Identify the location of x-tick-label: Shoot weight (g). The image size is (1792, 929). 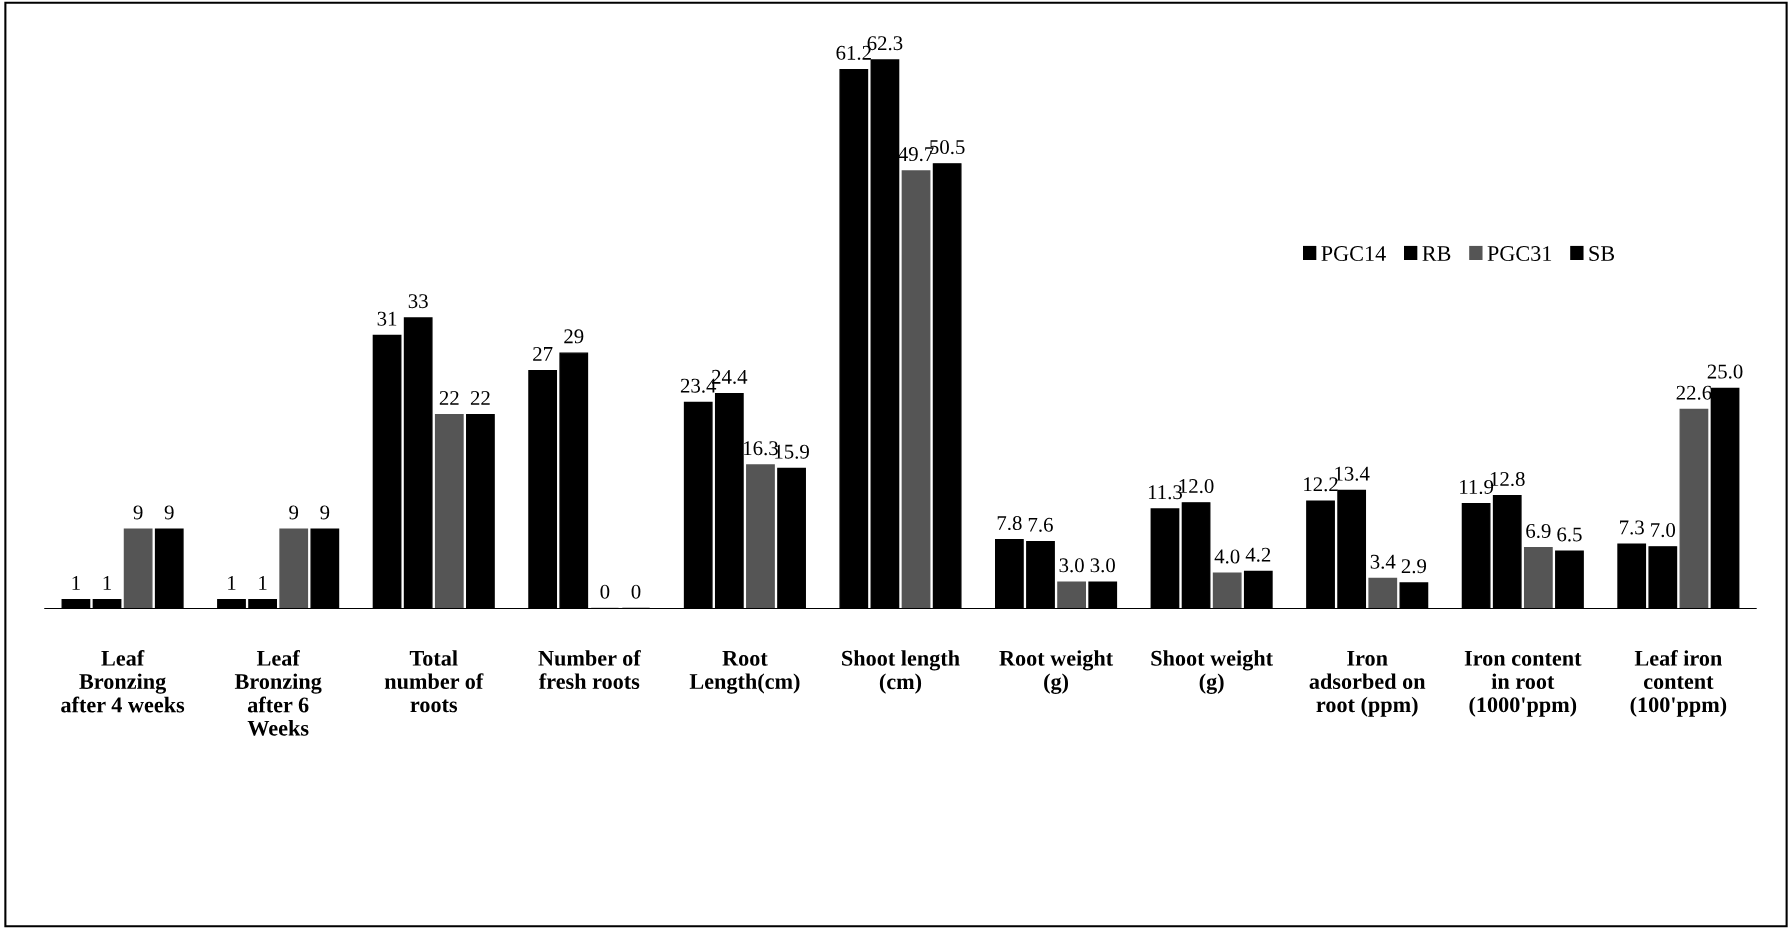
(1212, 672).